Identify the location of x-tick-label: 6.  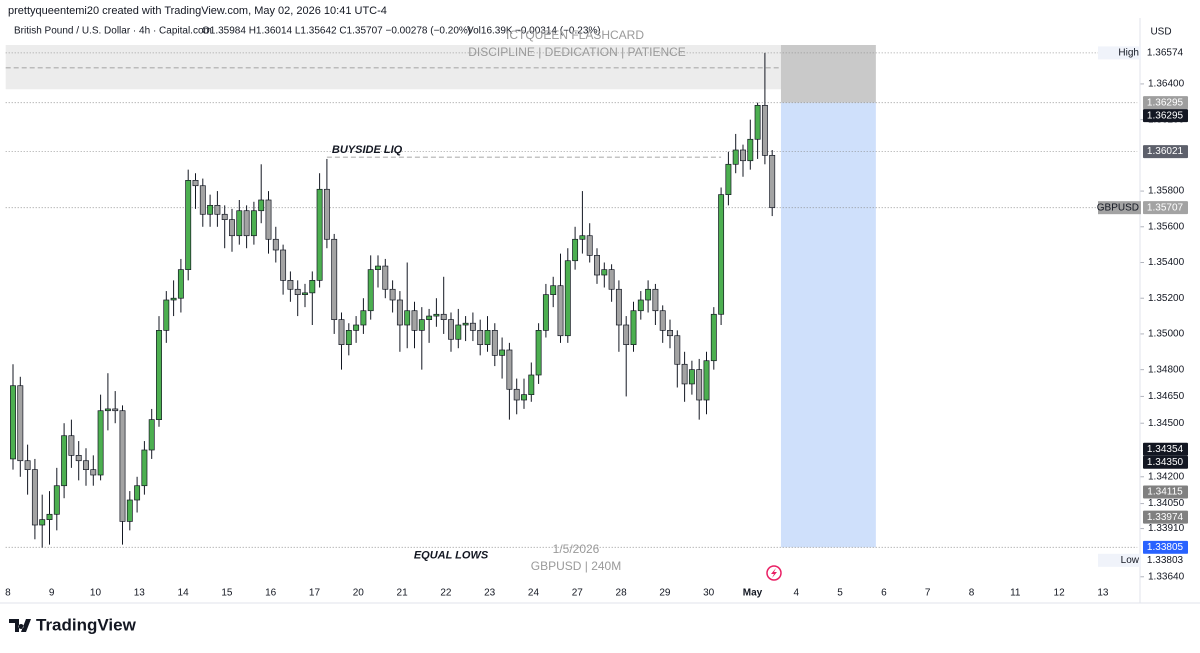
(884, 593).